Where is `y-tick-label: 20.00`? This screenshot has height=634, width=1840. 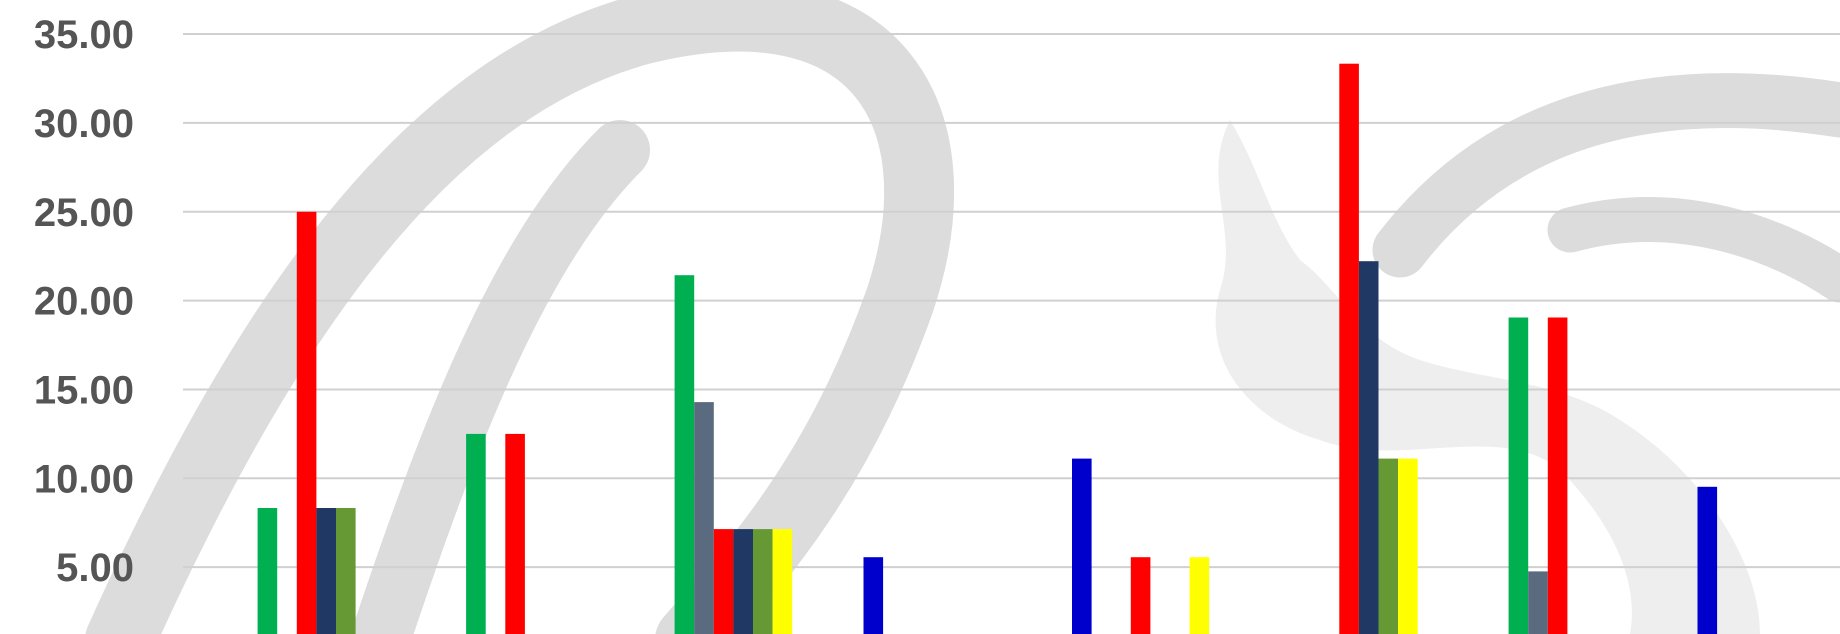
y-tick-label: 20.00 is located at coordinates (84, 302).